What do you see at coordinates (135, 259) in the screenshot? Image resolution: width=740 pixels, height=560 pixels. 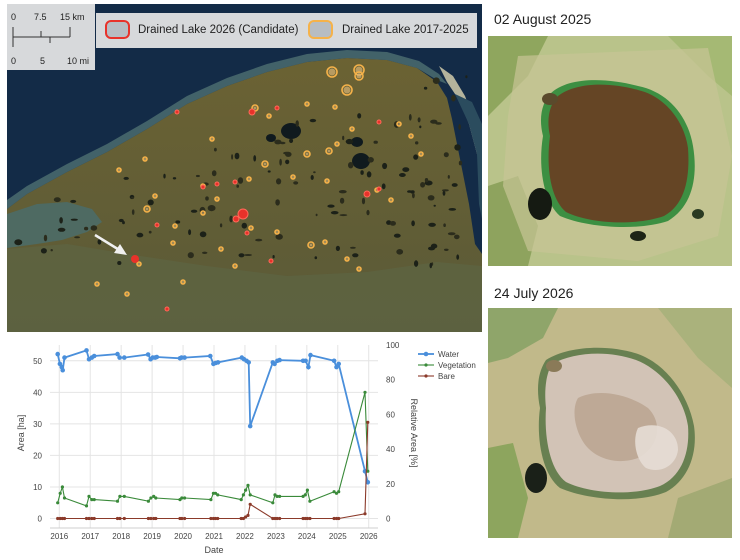 I see `study-lake-marker` at bounding box center [135, 259].